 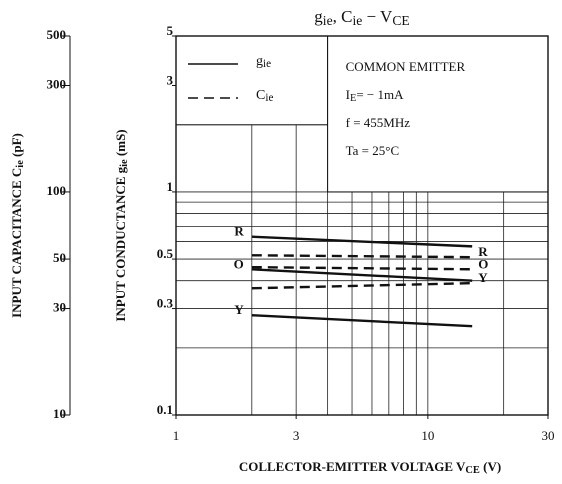 I want to click on y-tick-label: 0.5, so click(x=165, y=253).